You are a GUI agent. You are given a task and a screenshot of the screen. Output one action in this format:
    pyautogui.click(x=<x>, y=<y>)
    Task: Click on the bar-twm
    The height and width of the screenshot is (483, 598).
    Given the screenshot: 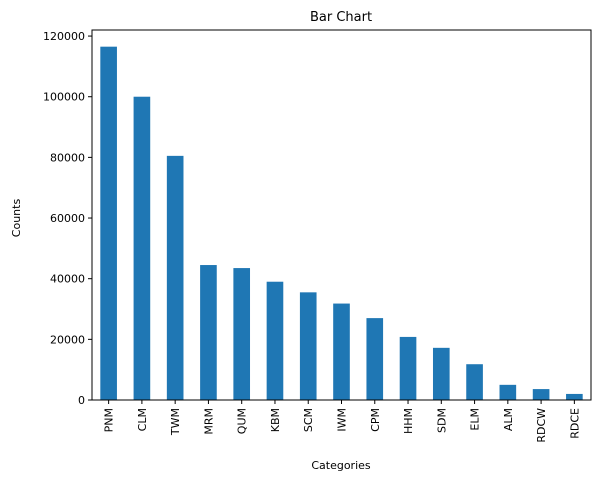 What is the action you would take?
    pyautogui.click(x=175, y=277)
    